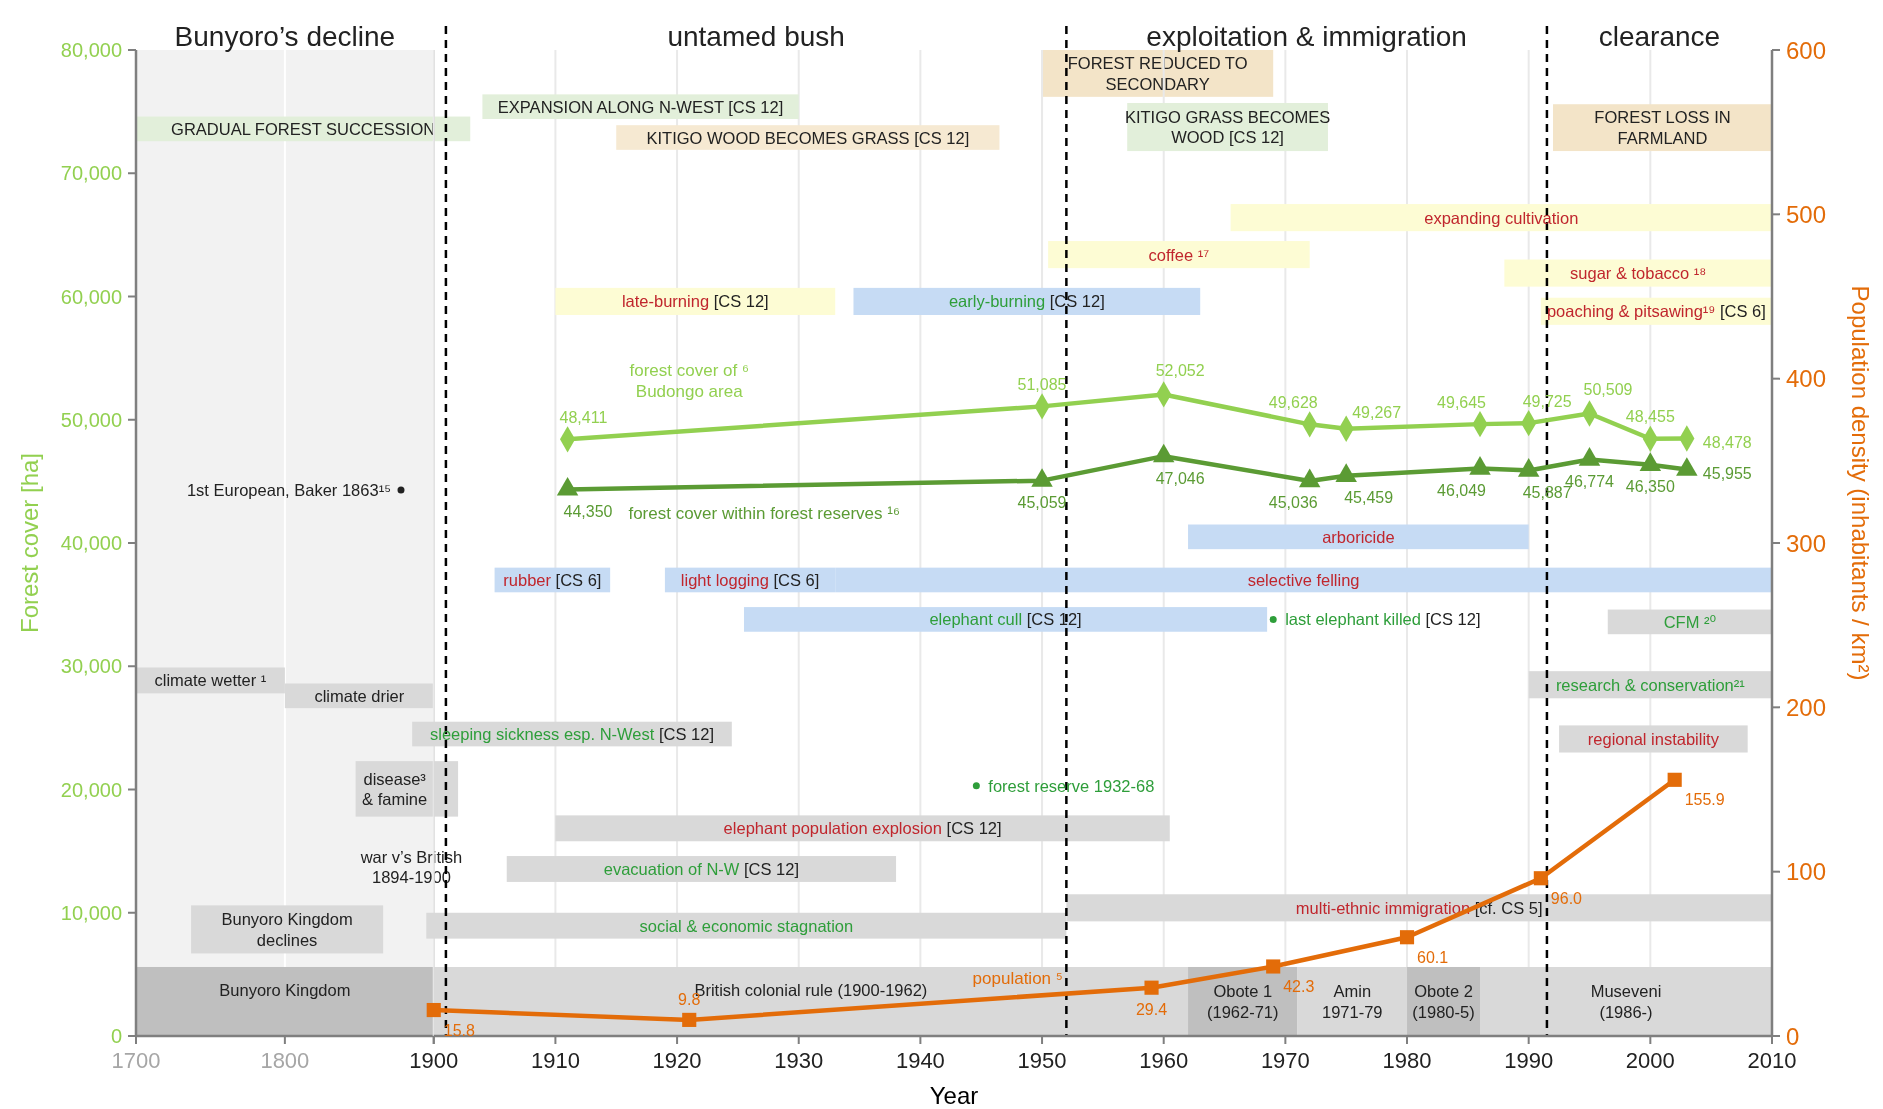 The width and height of the screenshot is (1883, 1109). What do you see at coordinates (1653, 738) in the screenshot?
I see `annotation: regional instability` at bounding box center [1653, 738].